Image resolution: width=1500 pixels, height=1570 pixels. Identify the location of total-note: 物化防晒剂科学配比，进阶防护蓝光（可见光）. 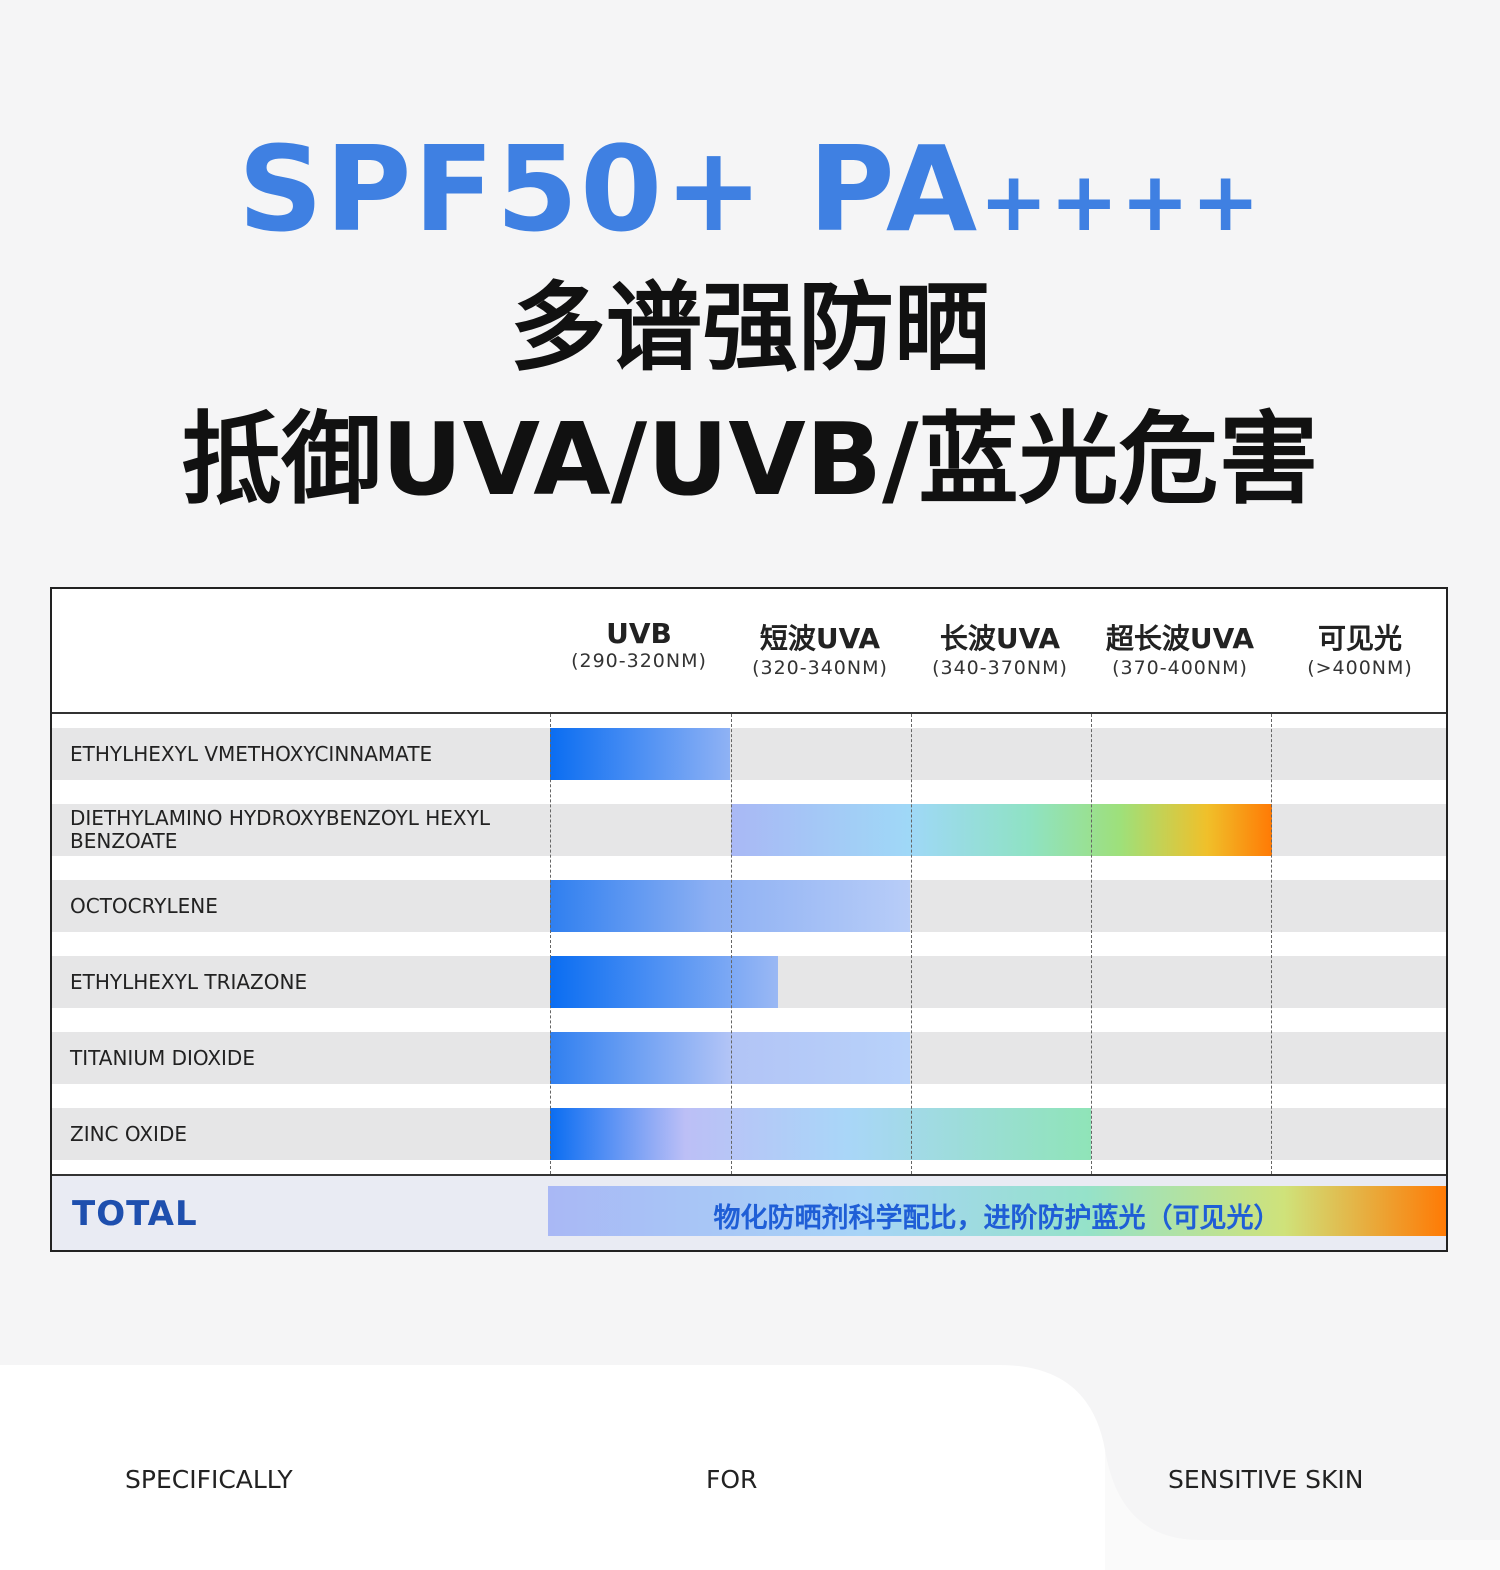
(997, 1218).